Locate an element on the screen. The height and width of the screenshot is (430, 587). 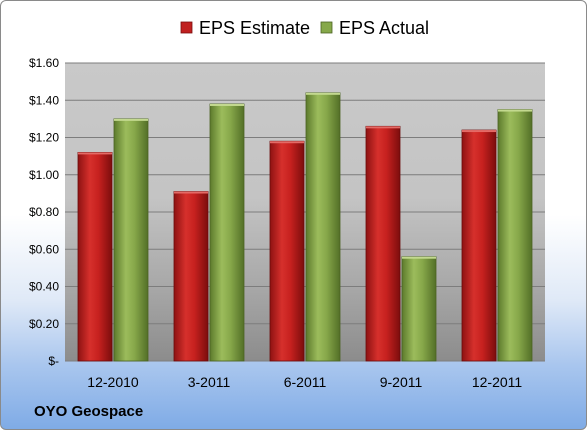
bar-estimate-3-2011 is located at coordinates (191, 276).